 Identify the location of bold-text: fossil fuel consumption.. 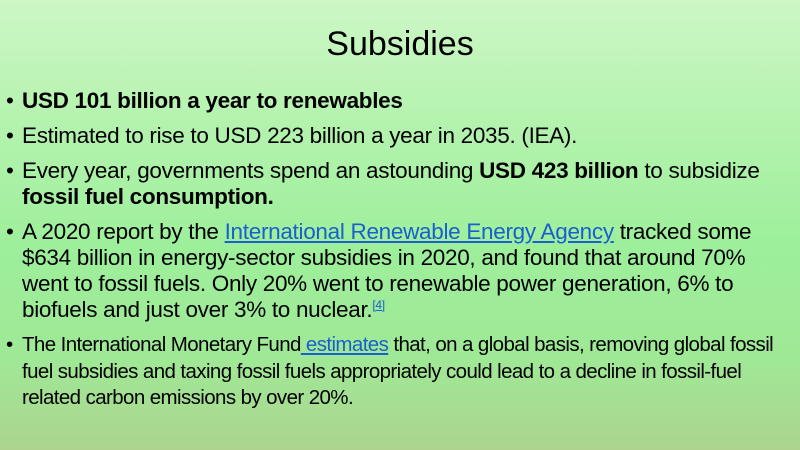
(148, 196).